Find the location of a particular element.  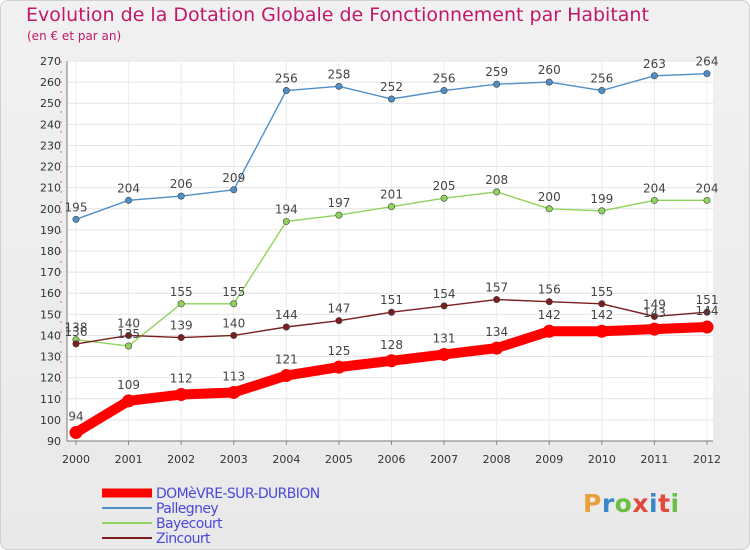

y-tick-label: 240 is located at coordinates (50, 124).